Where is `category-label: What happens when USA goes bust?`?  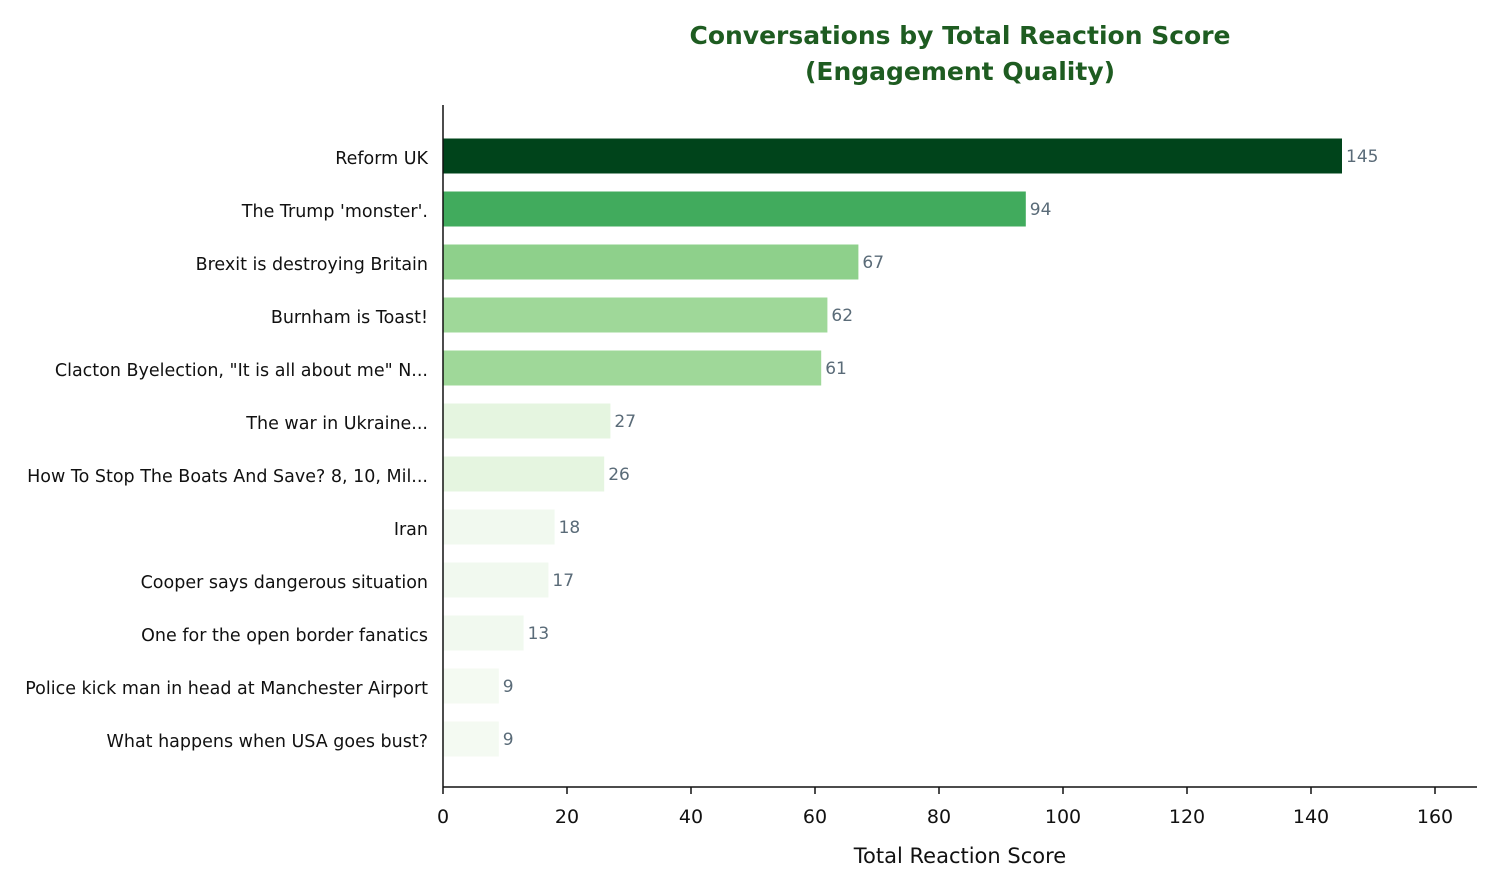
category-label: What happens when USA goes bust? is located at coordinates (267, 742).